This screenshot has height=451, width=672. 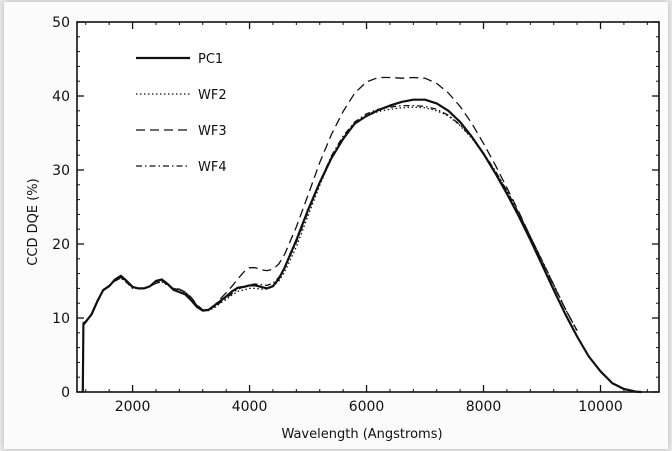 What do you see at coordinates (367, 407) in the screenshot?
I see `x-tick-label: 6000` at bounding box center [367, 407].